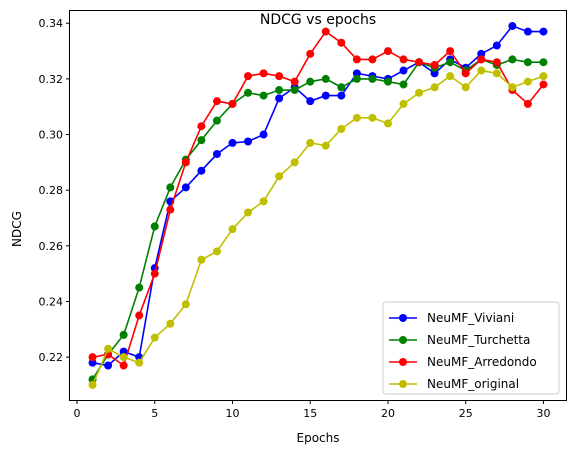 The height and width of the screenshot is (455, 576). What do you see at coordinates (310, 413) in the screenshot?
I see `x-tick-label: 15` at bounding box center [310, 413].